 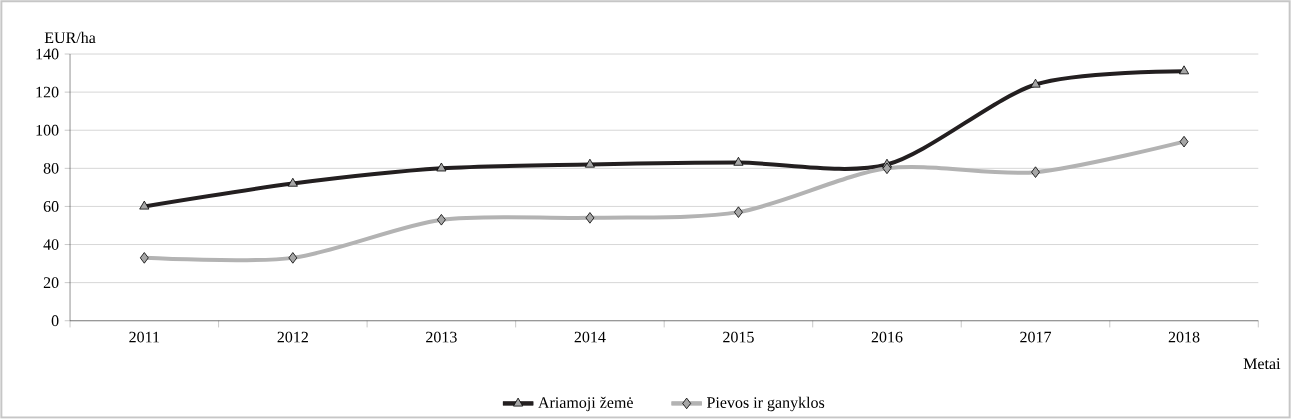 What do you see at coordinates (47, 54) in the screenshot?
I see `y-tick-label: 140` at bounding box center [47, 54].